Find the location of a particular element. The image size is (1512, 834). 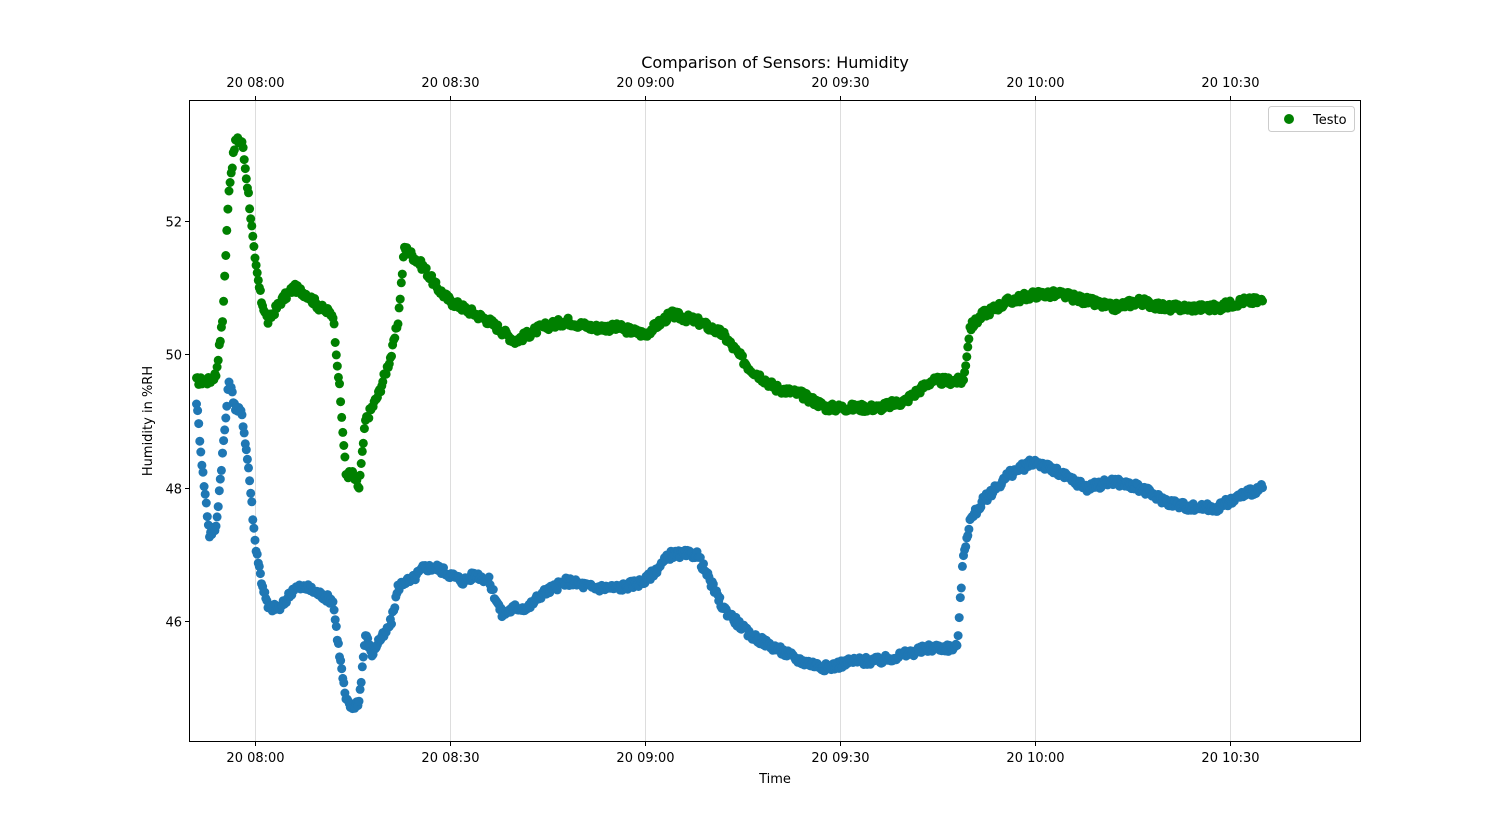

x-top-tick-label: 20 10:30 is located at coordinates (1230, 83).